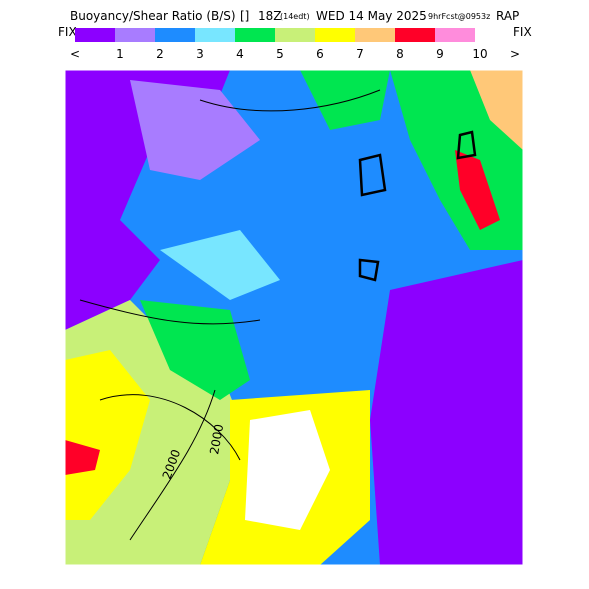 Image resolution: width=589 pixels, height=589 pixels. Describe the element at coordinates (459, 16) in the screenshot. I see `title-forecast: 9hrFcst@0953z` at that location.